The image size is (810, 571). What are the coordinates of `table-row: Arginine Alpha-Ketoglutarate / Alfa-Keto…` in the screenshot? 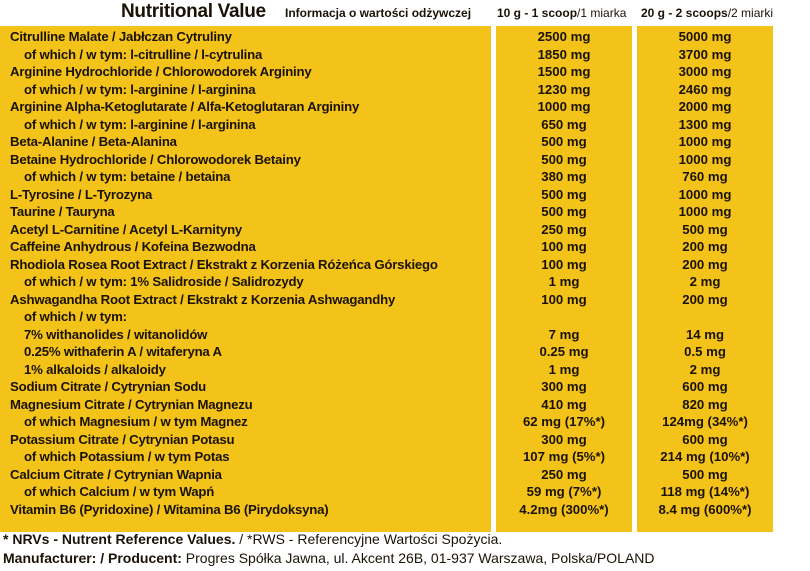 It's located at (405, 107).